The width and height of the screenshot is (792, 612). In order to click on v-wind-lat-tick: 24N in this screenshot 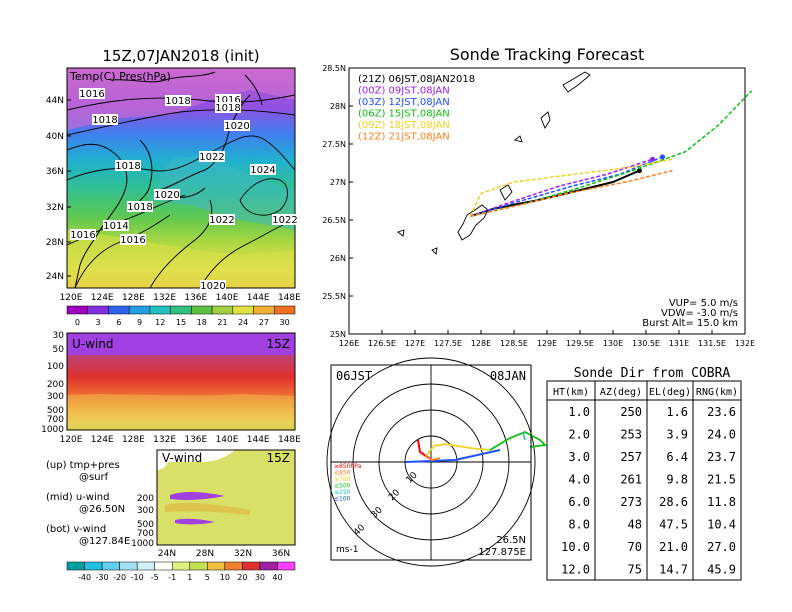, I will do `click(167, 554)`.